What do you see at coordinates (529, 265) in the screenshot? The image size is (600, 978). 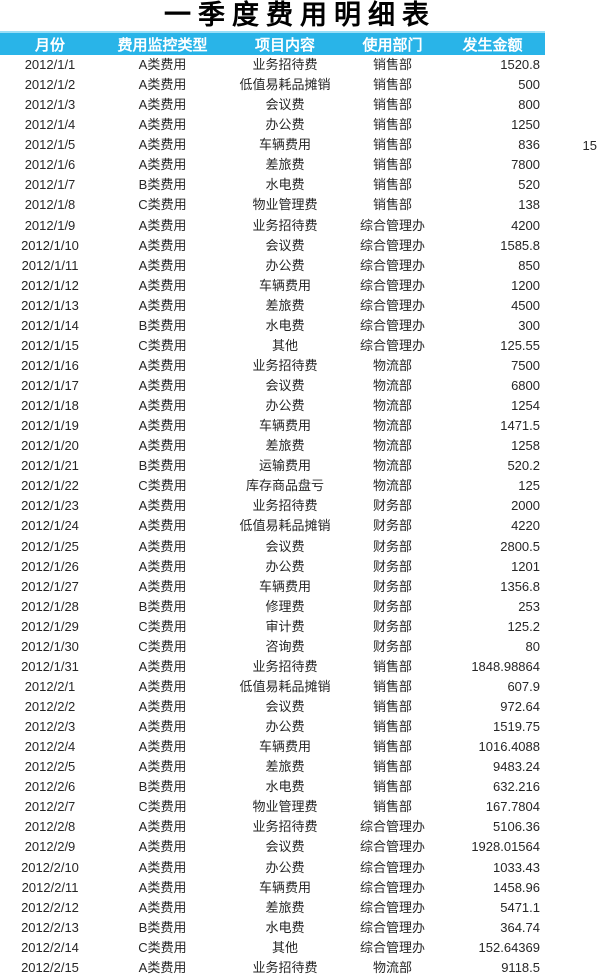 I see `cell-amount: 850` at bounding box center [529, 265].